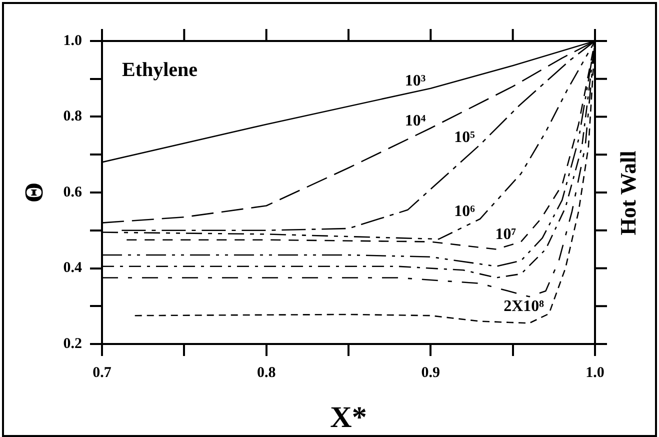 Image resolution: width=659 pixels, height=437 pixels. What do you see at coordinates (348, 417) in the screenshot?
I see `x-axis-title: X*` at bounding box center [348, 417].